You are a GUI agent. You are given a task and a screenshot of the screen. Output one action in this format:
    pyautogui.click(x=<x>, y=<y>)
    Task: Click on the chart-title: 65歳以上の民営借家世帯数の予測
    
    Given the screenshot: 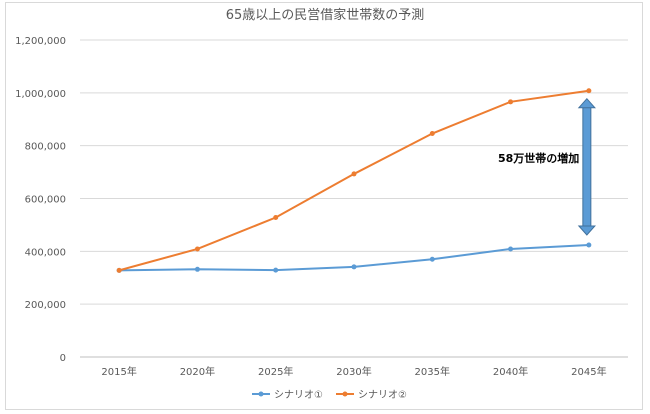 What is the action you would take?
    pyautogui.click(x=325, y=15)
    